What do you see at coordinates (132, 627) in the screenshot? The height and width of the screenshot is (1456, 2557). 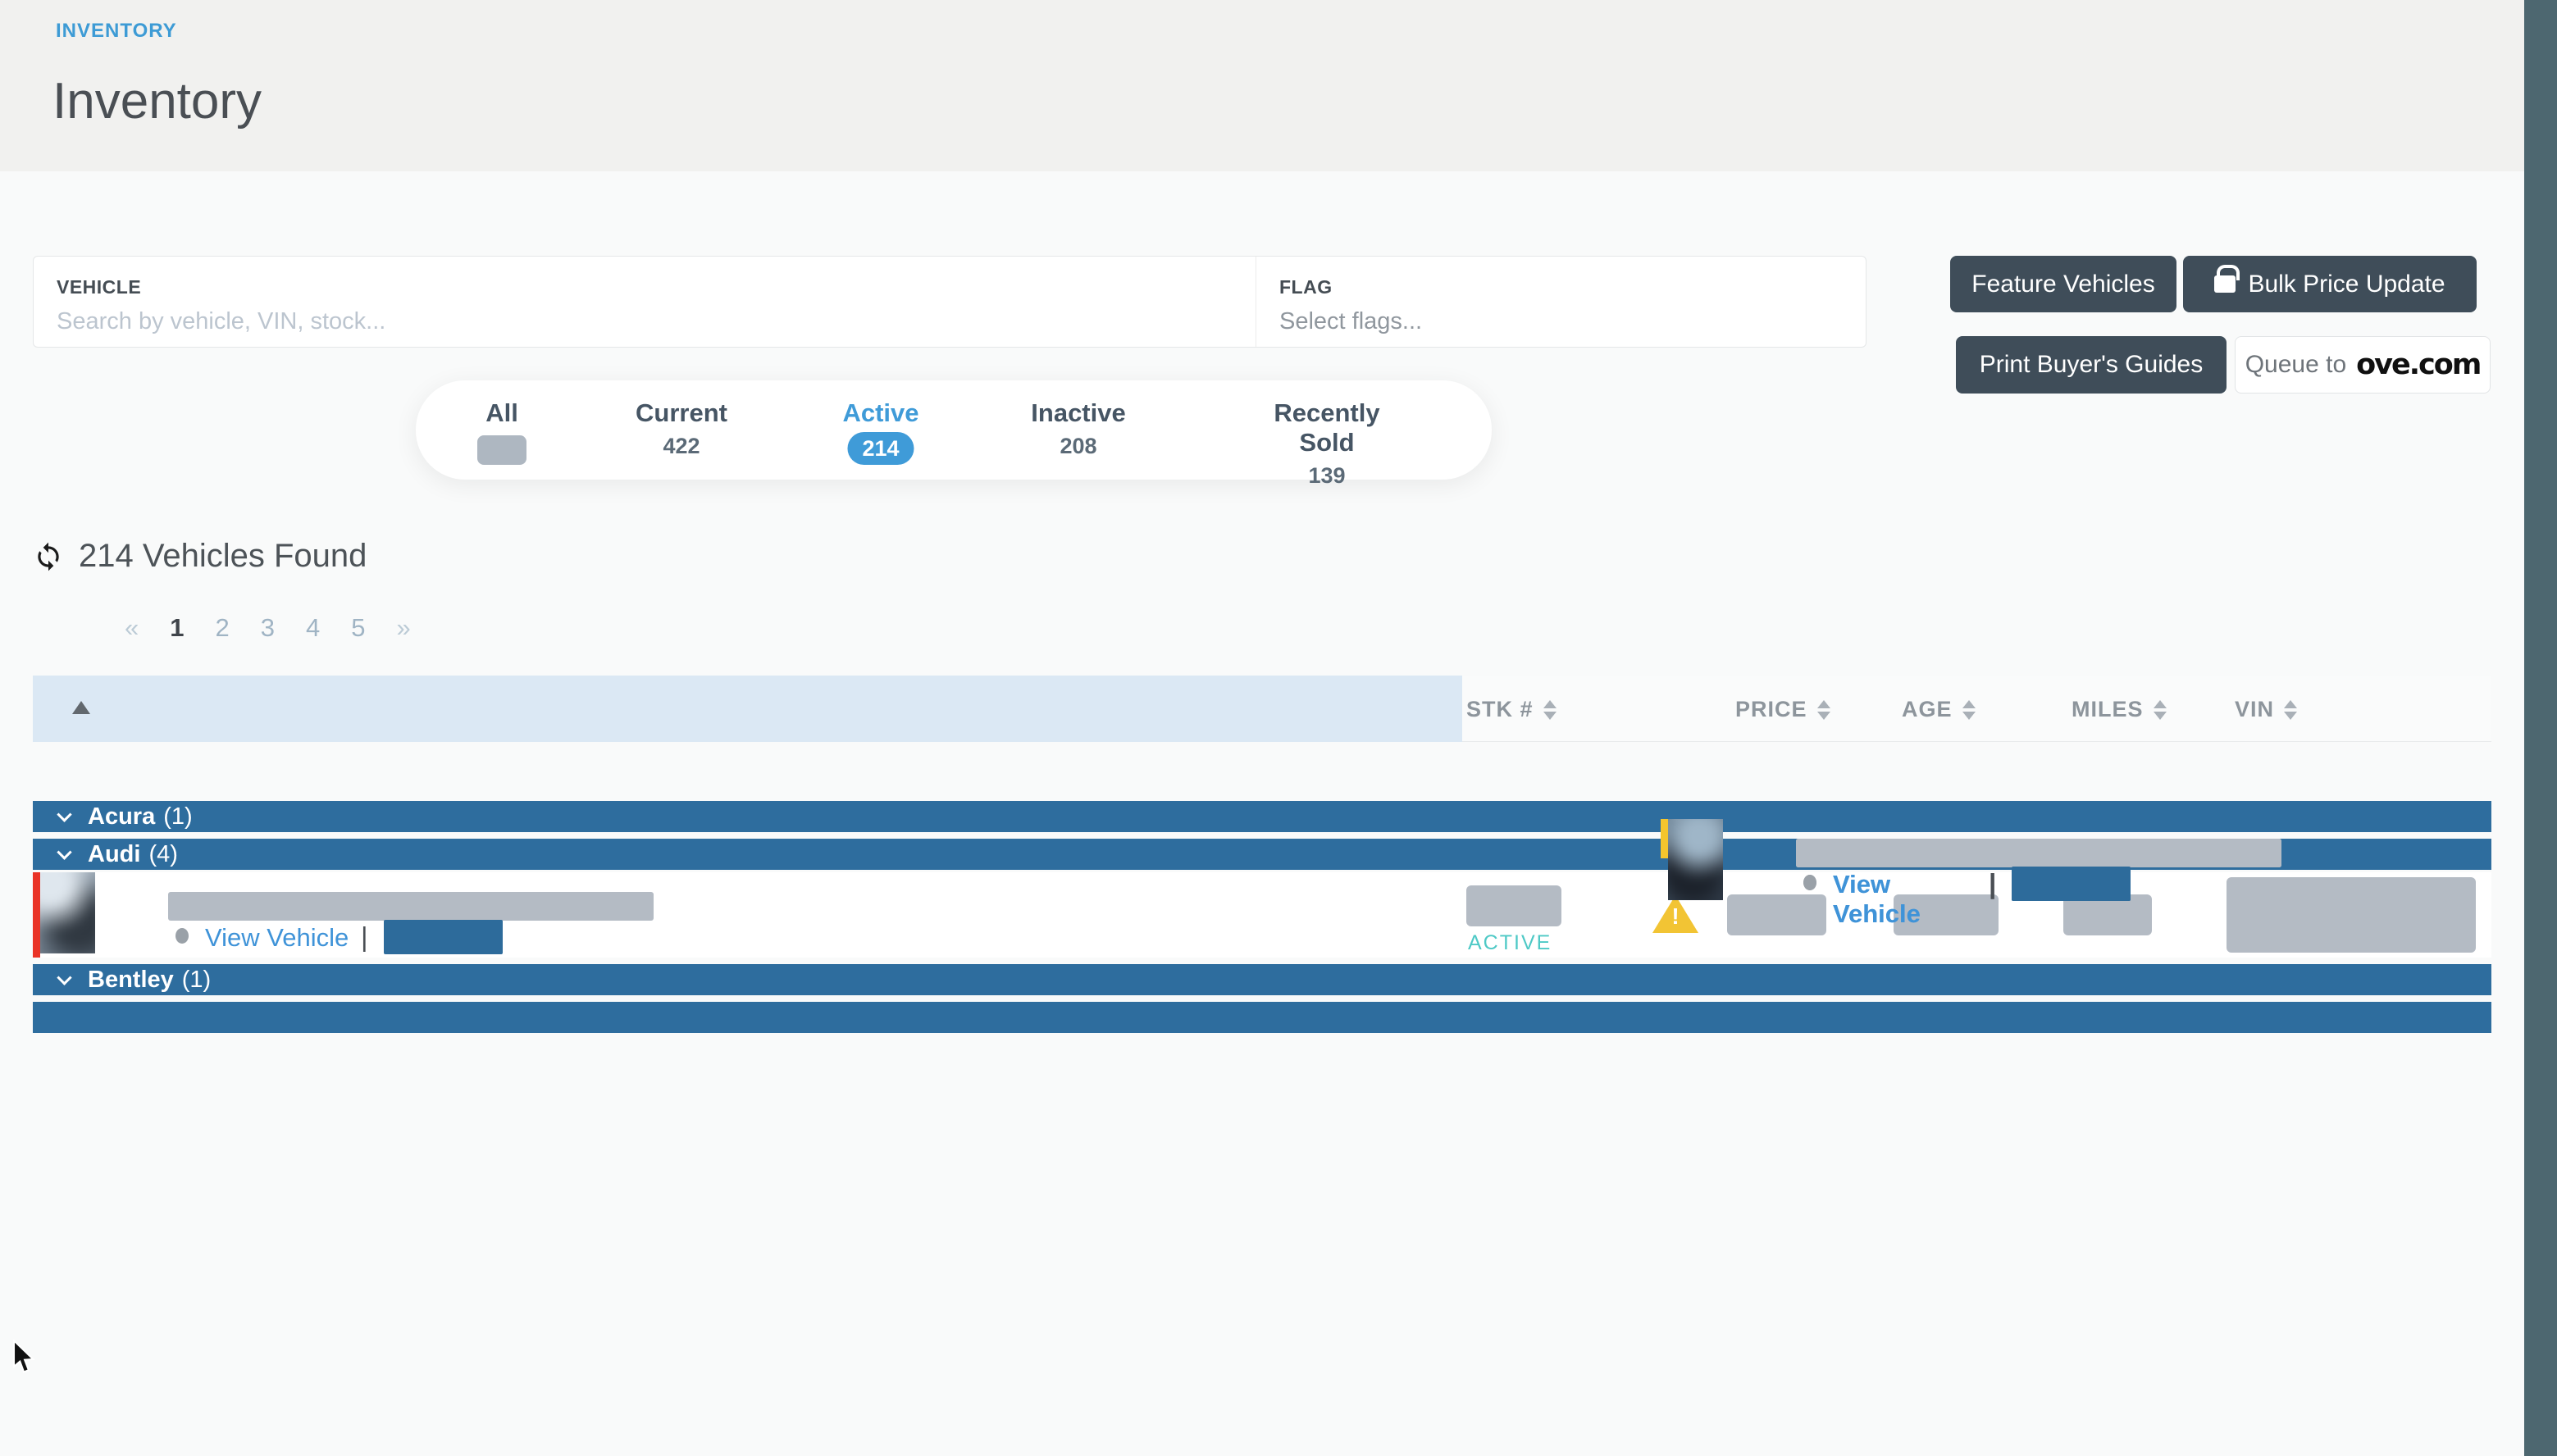 I see `pagination-prev: «` at bounding box center [132, 627].